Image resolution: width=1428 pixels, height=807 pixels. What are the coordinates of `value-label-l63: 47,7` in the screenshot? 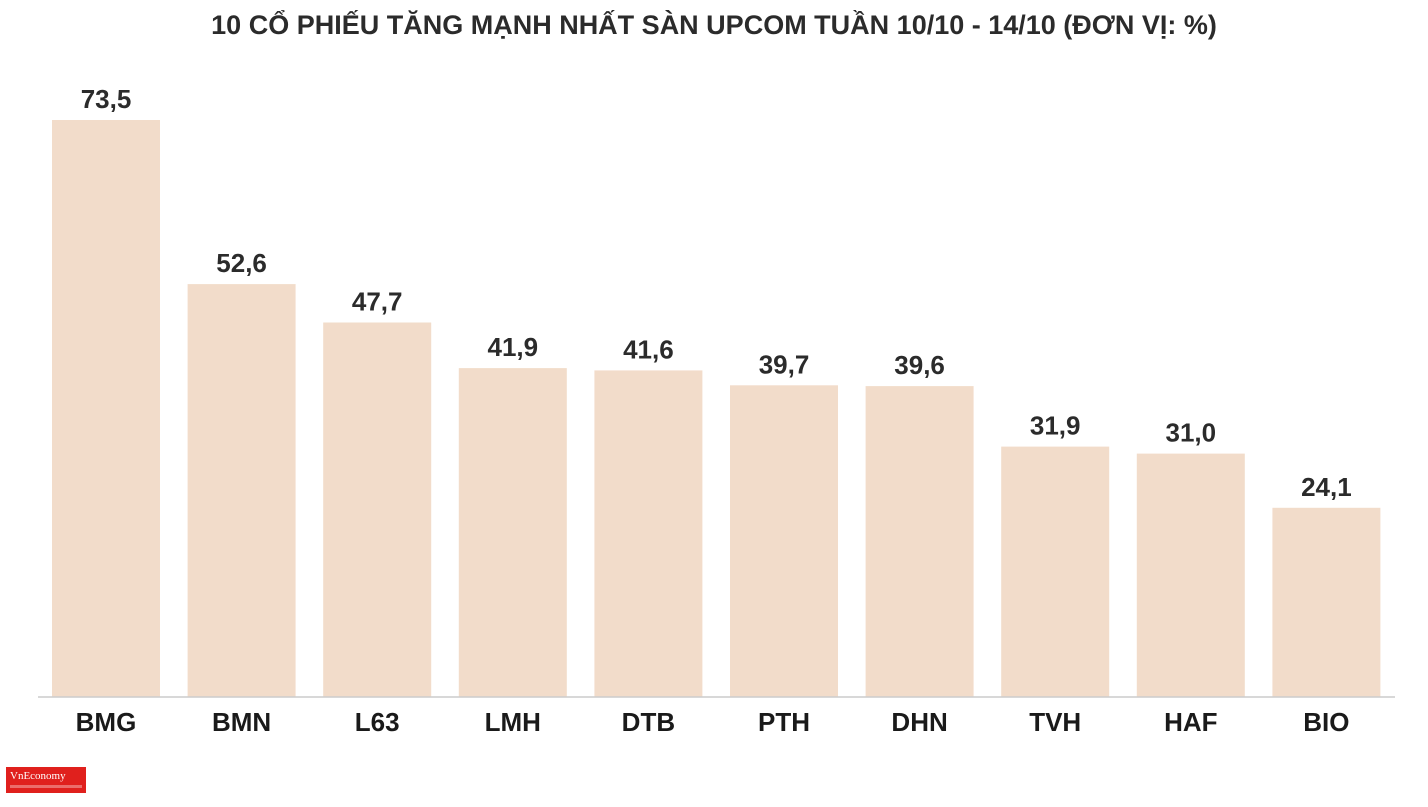 It's located at (377, 302).